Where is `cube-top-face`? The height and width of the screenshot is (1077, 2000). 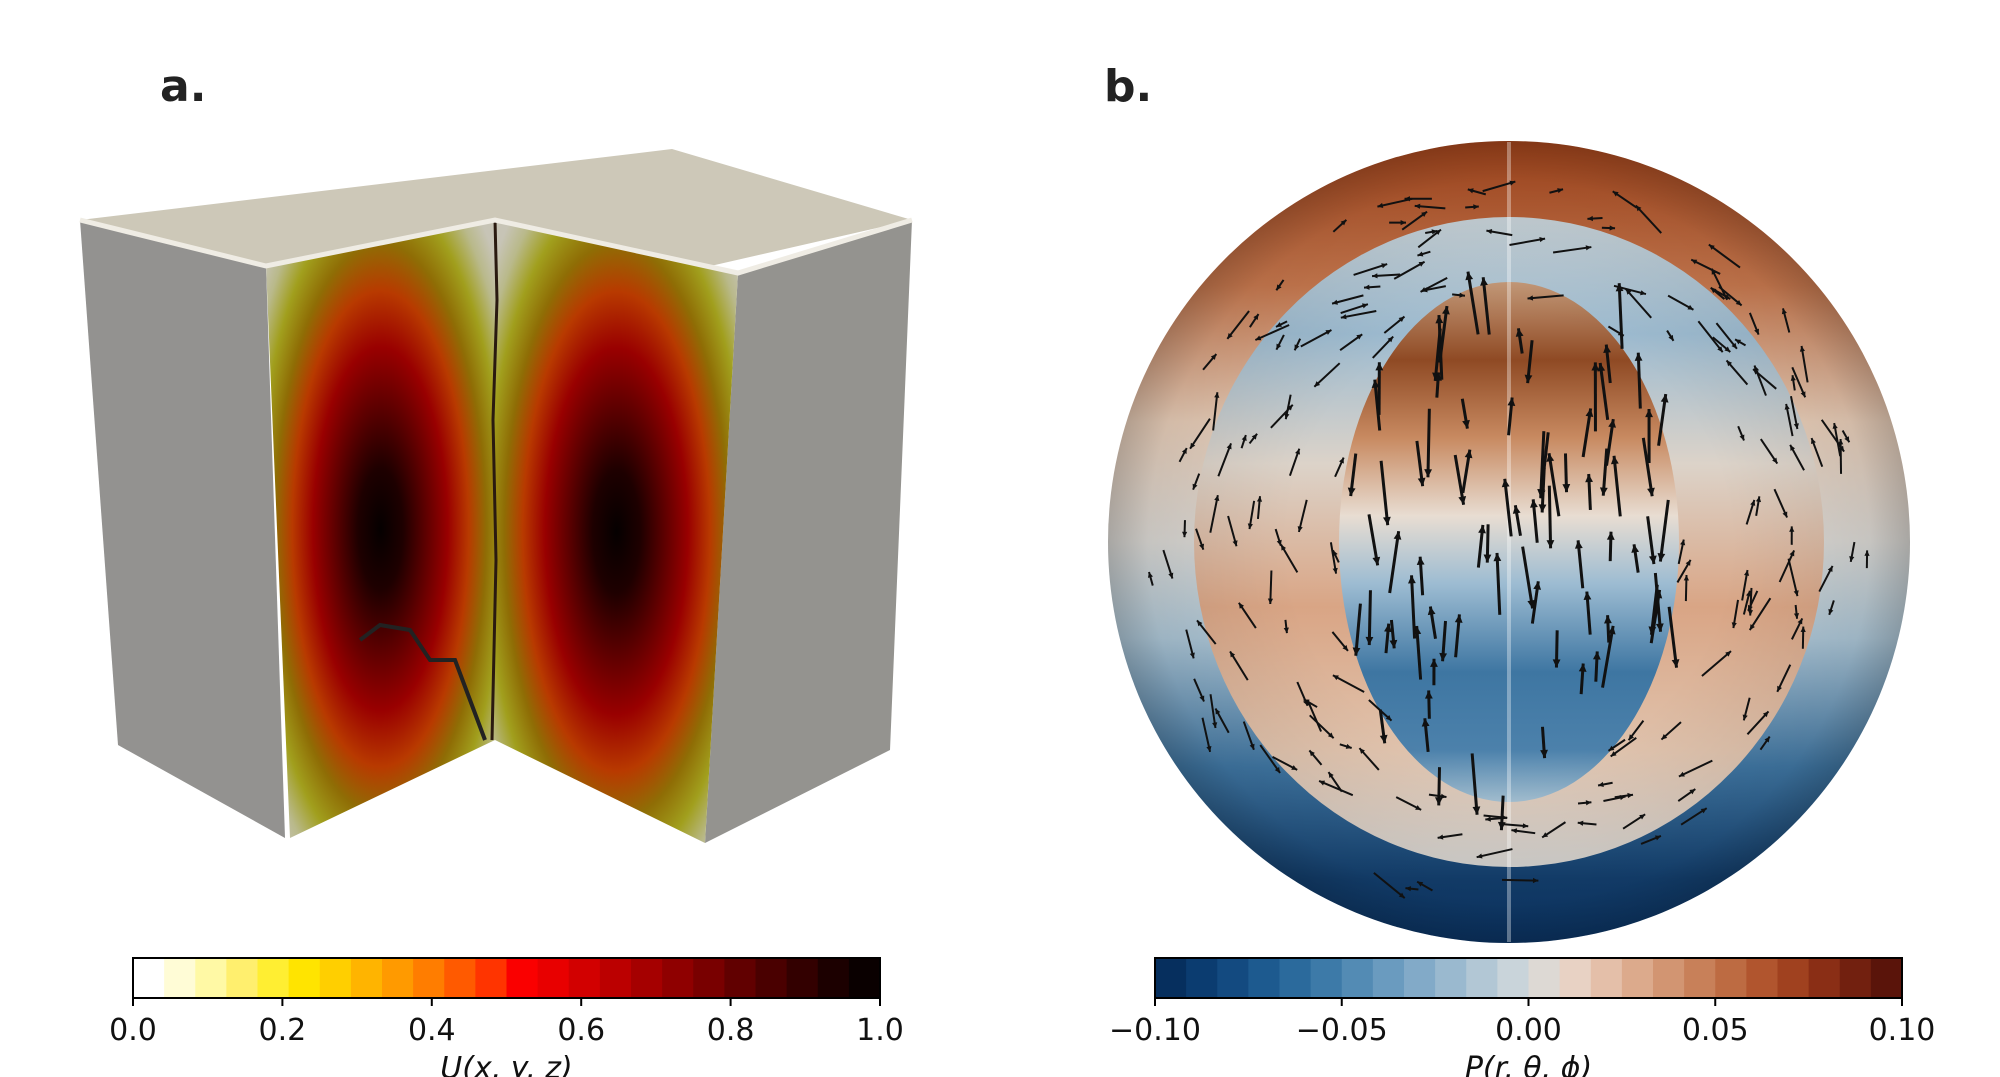 cube-top-face is located at coordinates (496, 211).